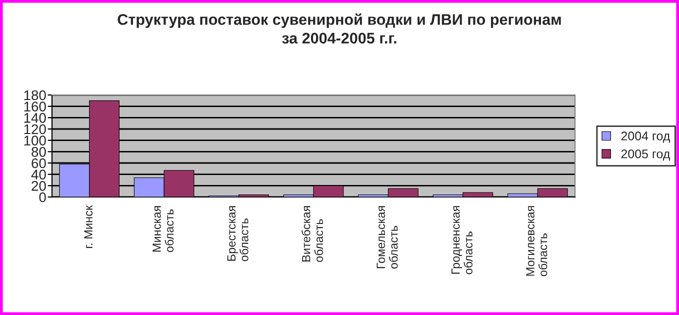 The image size is (679, 315). What do you see at coordinates (313, 234) in the screenshot?
I see `x-tick-label: Витебская область` at bounding box center [313, 234].